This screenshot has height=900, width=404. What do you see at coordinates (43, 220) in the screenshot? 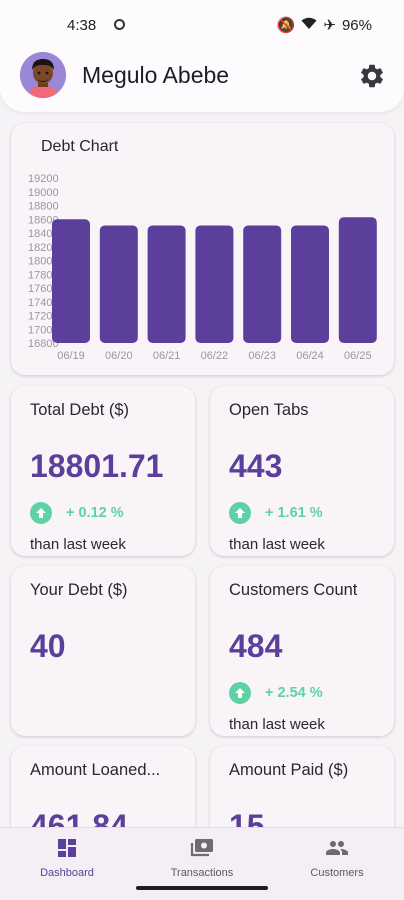
I see `y-tick-label: 18600` at bounding box center [43, 220].